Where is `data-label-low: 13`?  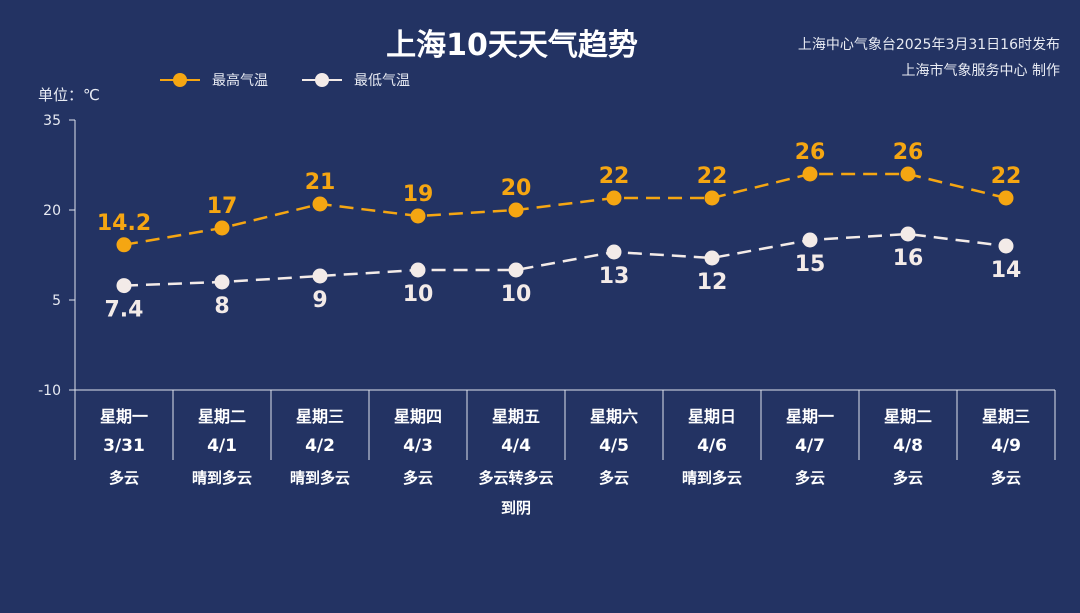 data-label-low: 13 is located at coordinates (614, 276).